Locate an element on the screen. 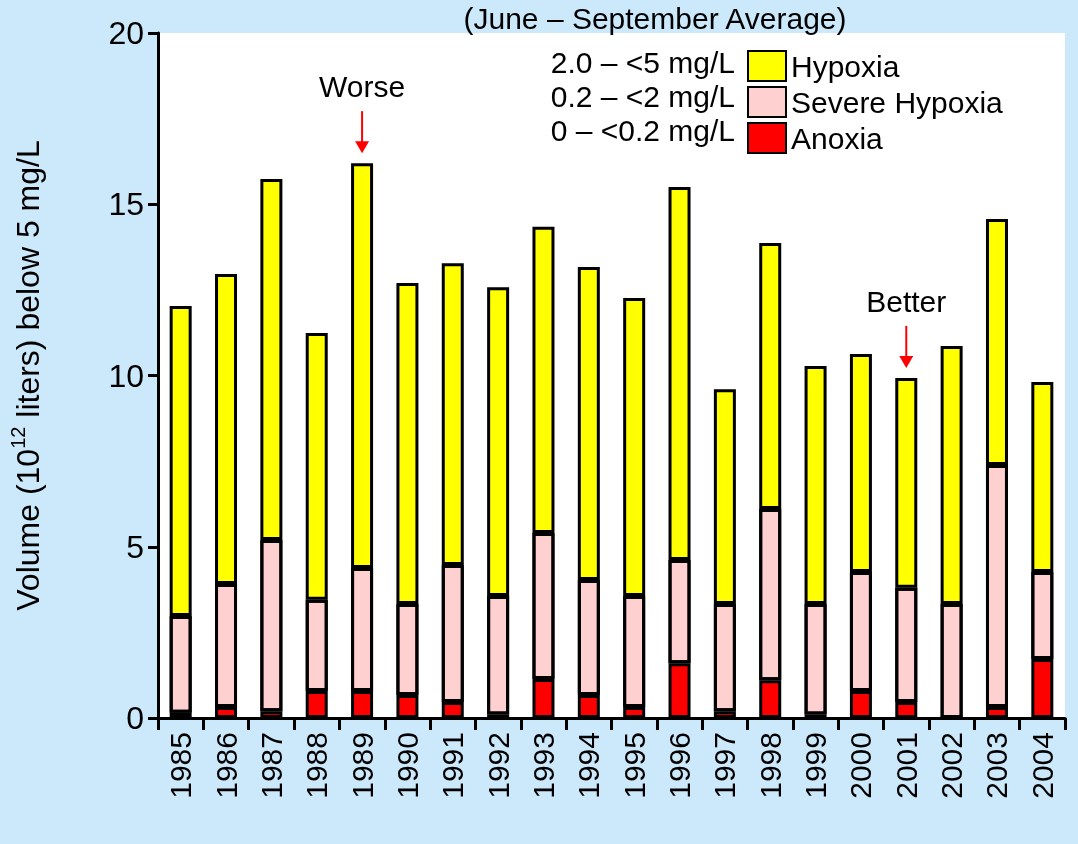 Image resolution: width=1078 pixels, height=844 pixels. annotation: 2.0 – <5 mg/L is located at coordinates (642, 62).